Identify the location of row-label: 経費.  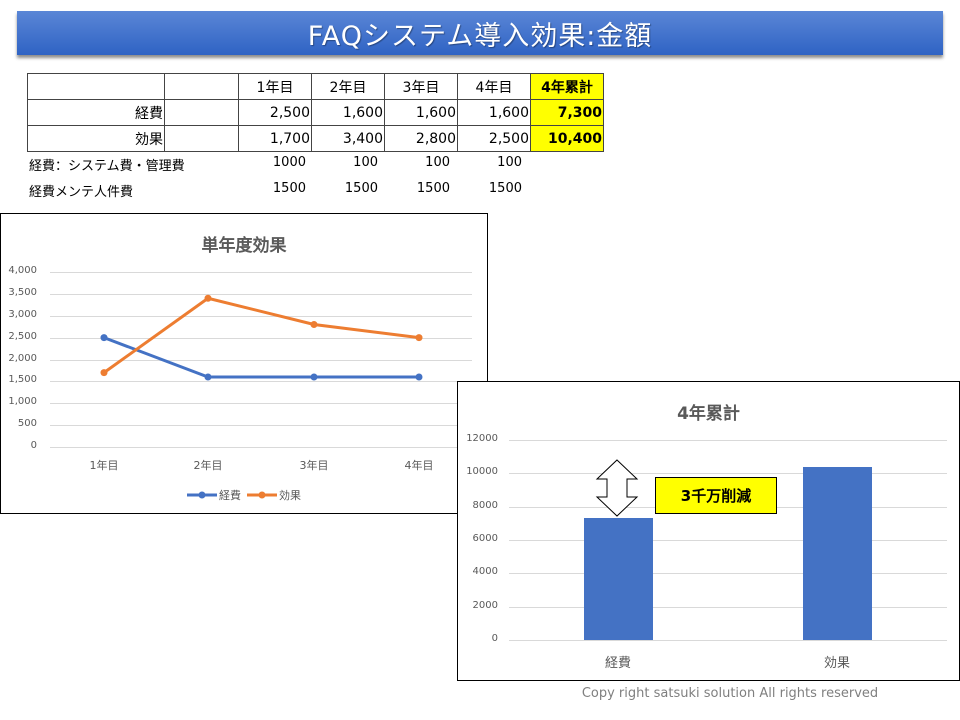
(96, 112).